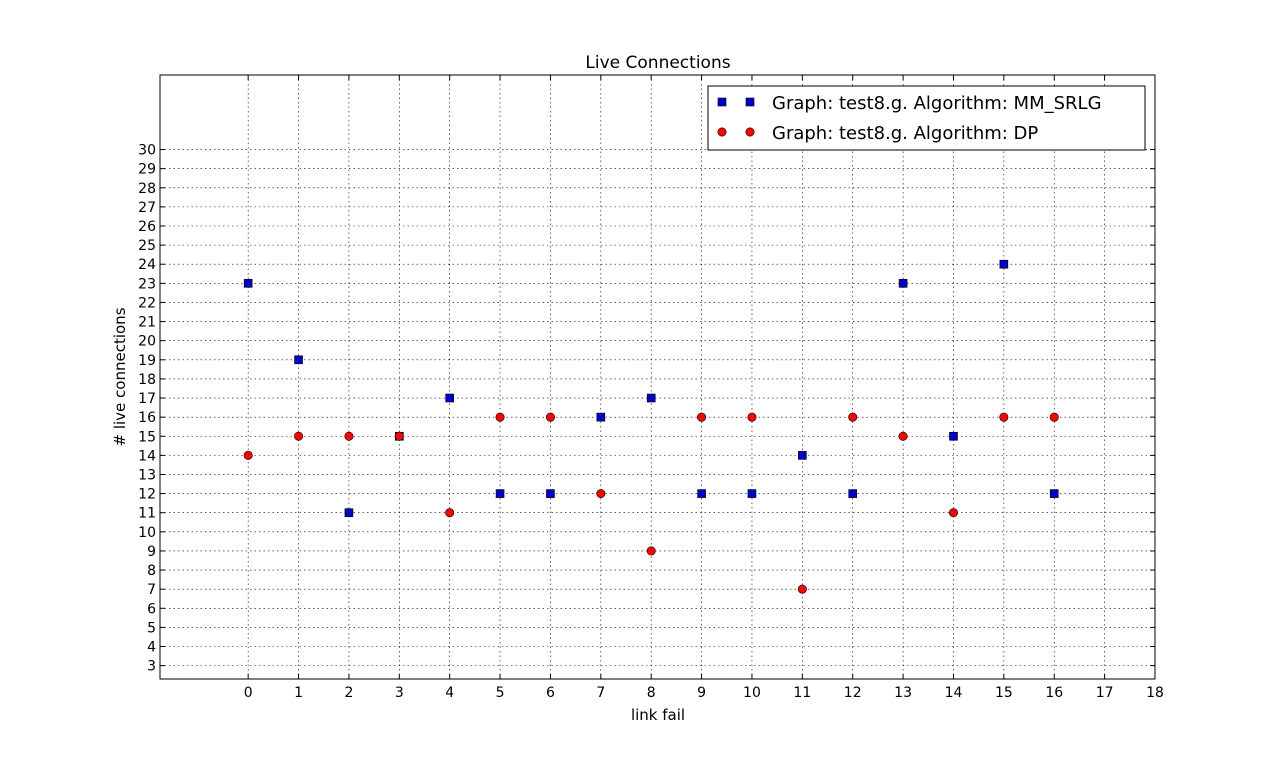 This screenshot has width=1283, height=761. I want to click on y-tick-label: 20, so click(147, 342).